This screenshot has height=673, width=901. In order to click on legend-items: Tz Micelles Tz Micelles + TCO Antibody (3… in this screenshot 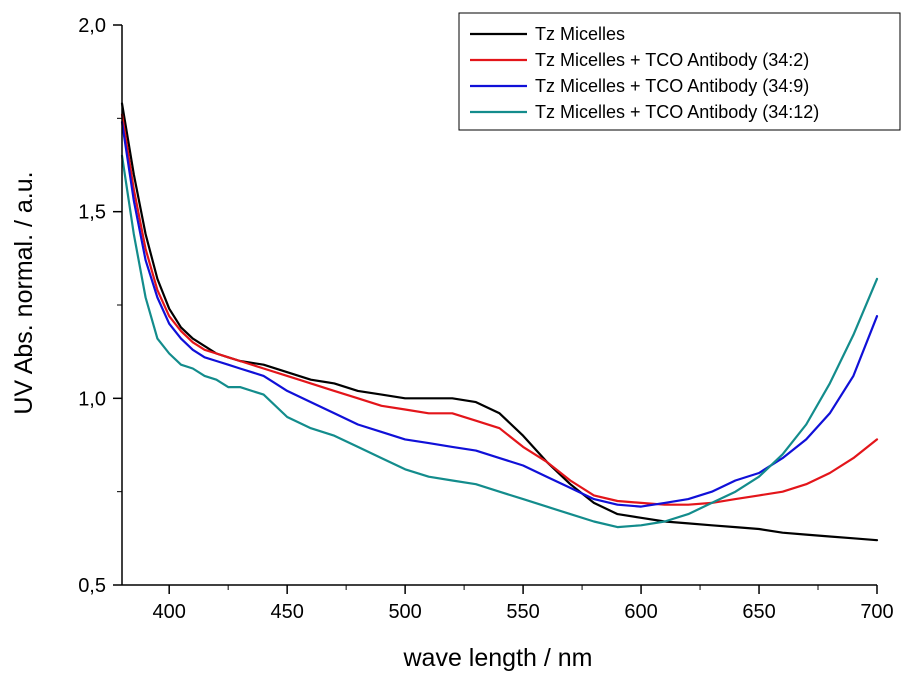, I will do `click(644, 73)`.